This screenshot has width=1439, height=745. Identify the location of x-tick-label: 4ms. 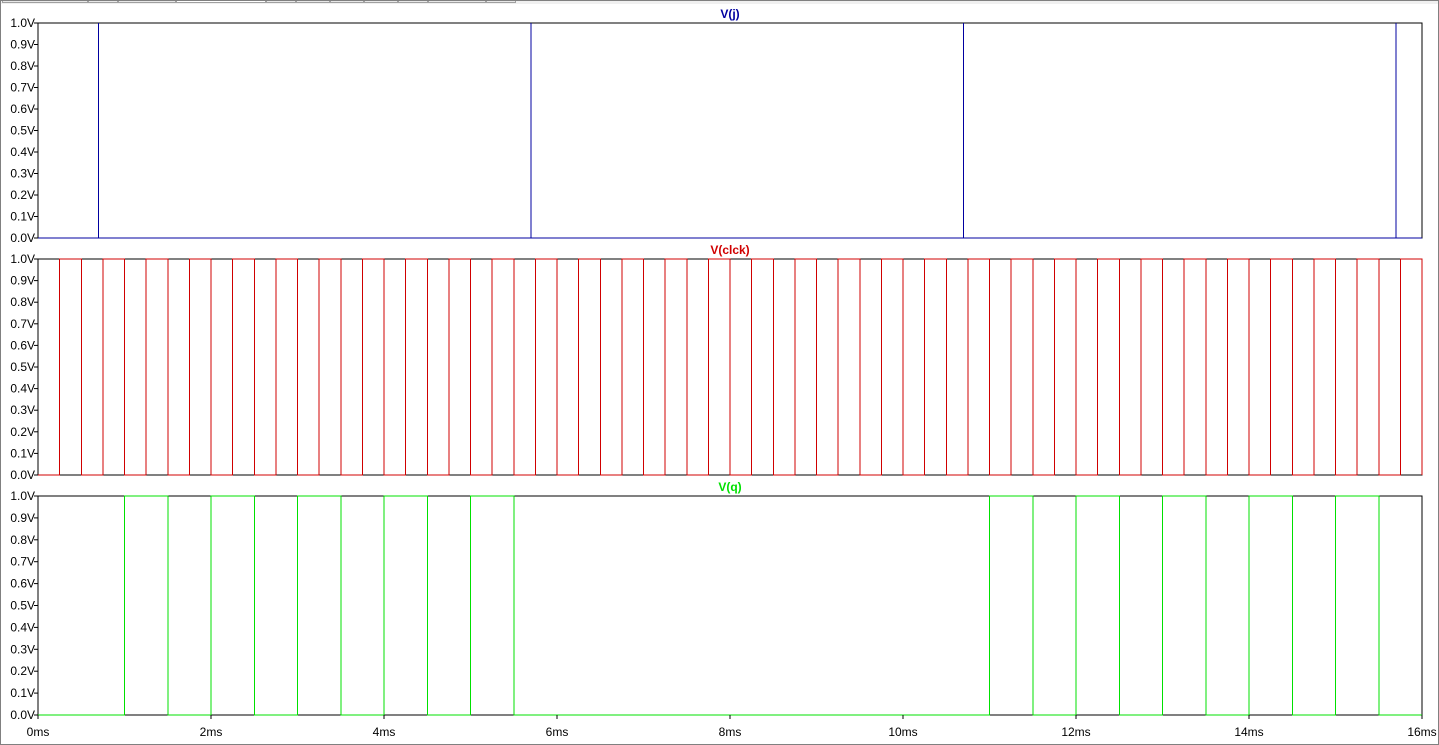
(384, 732).